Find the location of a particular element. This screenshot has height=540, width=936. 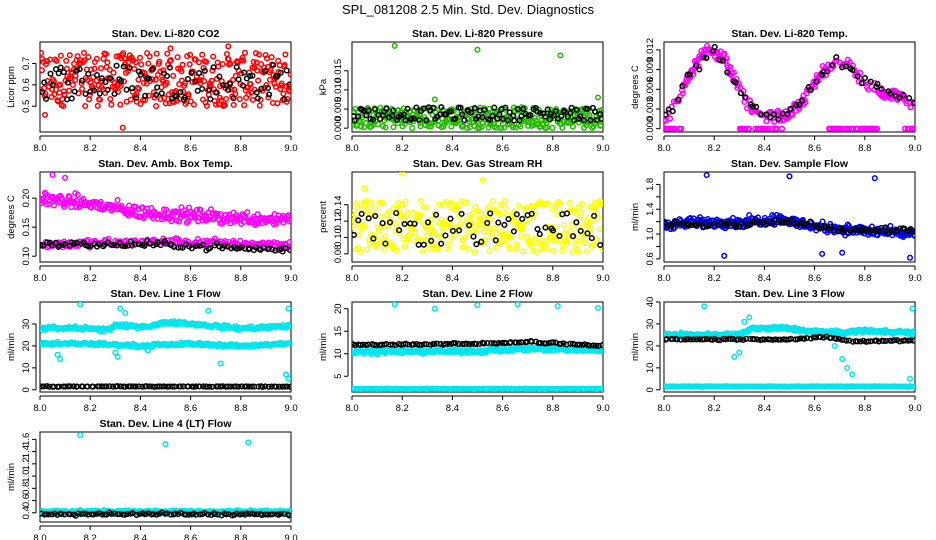

data-point-floor is located at coordinates (487, 388).